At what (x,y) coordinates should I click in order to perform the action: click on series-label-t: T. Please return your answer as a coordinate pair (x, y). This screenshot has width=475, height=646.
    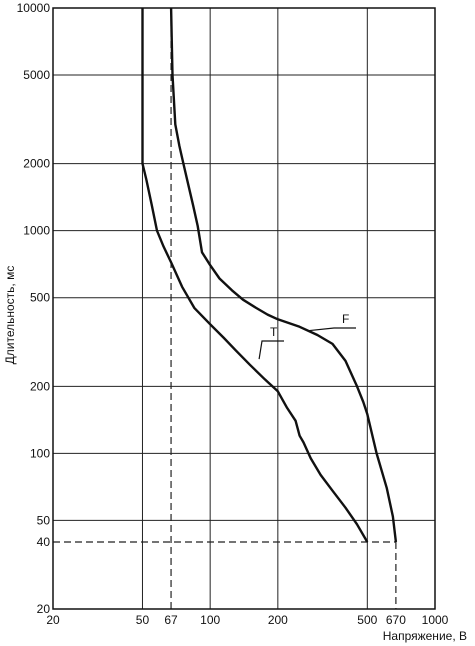
    Looking at the image, I should click on (274, 332).